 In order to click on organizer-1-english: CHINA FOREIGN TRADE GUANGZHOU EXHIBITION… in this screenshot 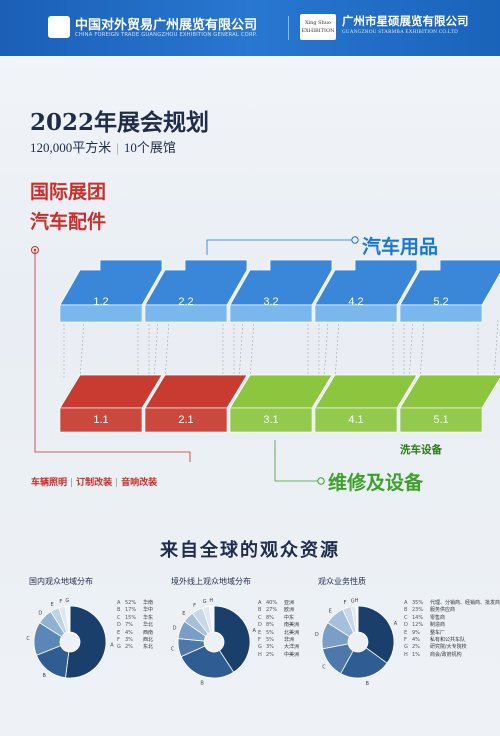, I will do `click(166, 35)`.